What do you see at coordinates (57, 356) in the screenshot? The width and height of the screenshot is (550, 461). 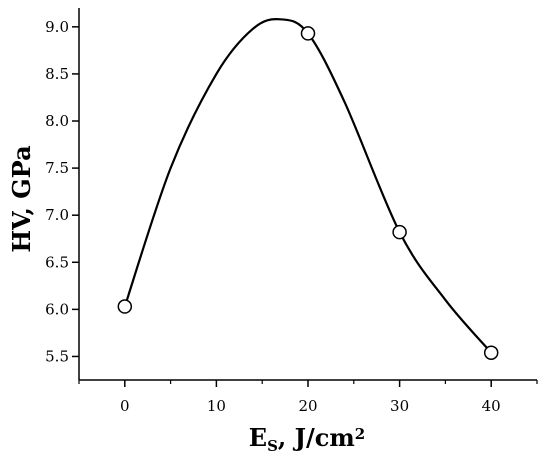 I see `y-tick-label: 5.5` at bounding box center [57, 356].